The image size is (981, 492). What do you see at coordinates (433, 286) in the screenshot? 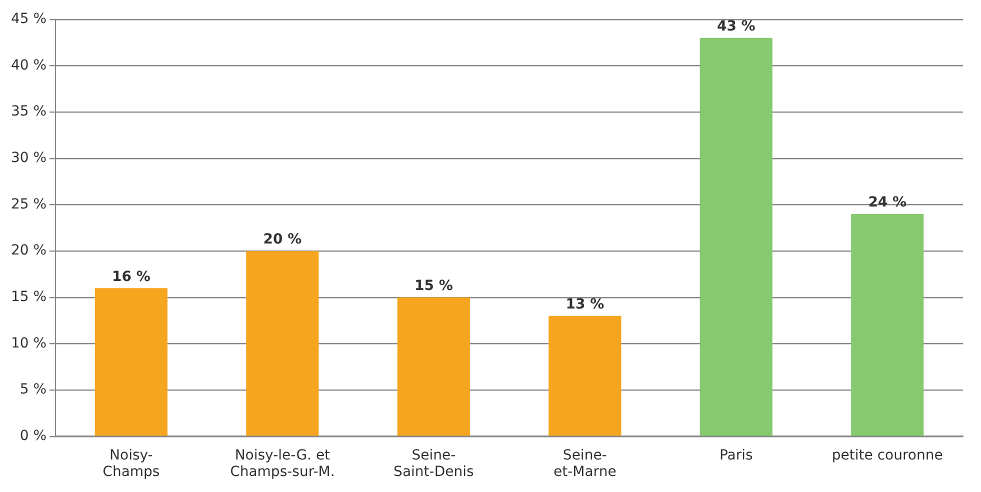
I see `data-label: 15 %` at bounding box center [433, 286].